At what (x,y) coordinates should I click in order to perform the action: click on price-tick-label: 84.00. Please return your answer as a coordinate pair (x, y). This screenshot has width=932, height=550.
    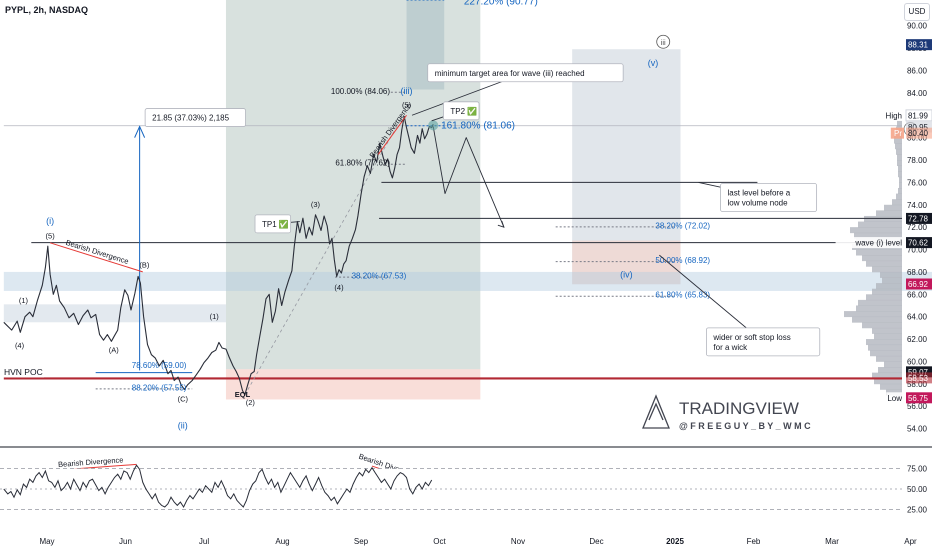
    Looking at the image, I should click on (917, 93).